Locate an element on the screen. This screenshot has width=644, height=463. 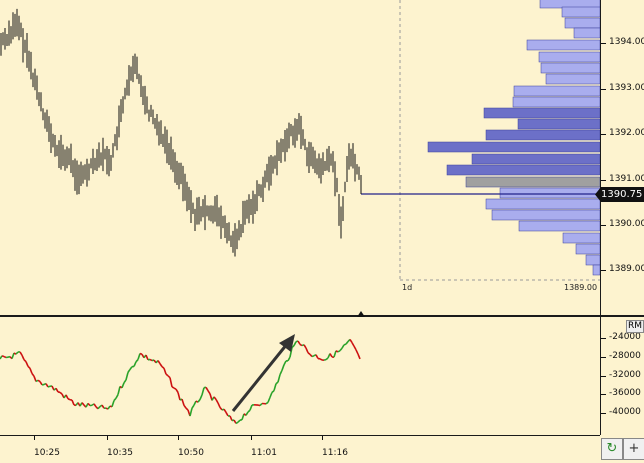
indicator-badge: RM is located at coordinates (635, 326).